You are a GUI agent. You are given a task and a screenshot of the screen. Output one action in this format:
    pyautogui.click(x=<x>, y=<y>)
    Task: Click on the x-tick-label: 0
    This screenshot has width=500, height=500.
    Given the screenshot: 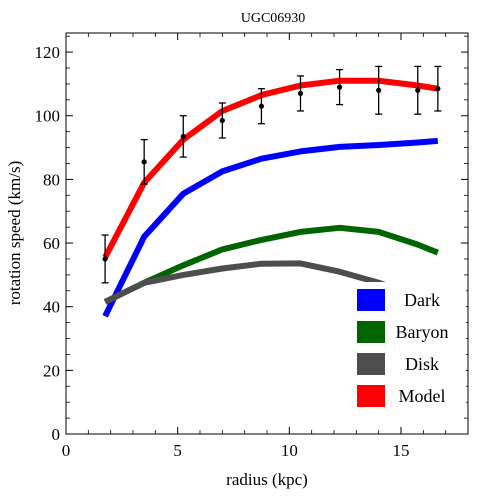 What is the action you would take?
    pyautogui.click(x=66, y=450)
    